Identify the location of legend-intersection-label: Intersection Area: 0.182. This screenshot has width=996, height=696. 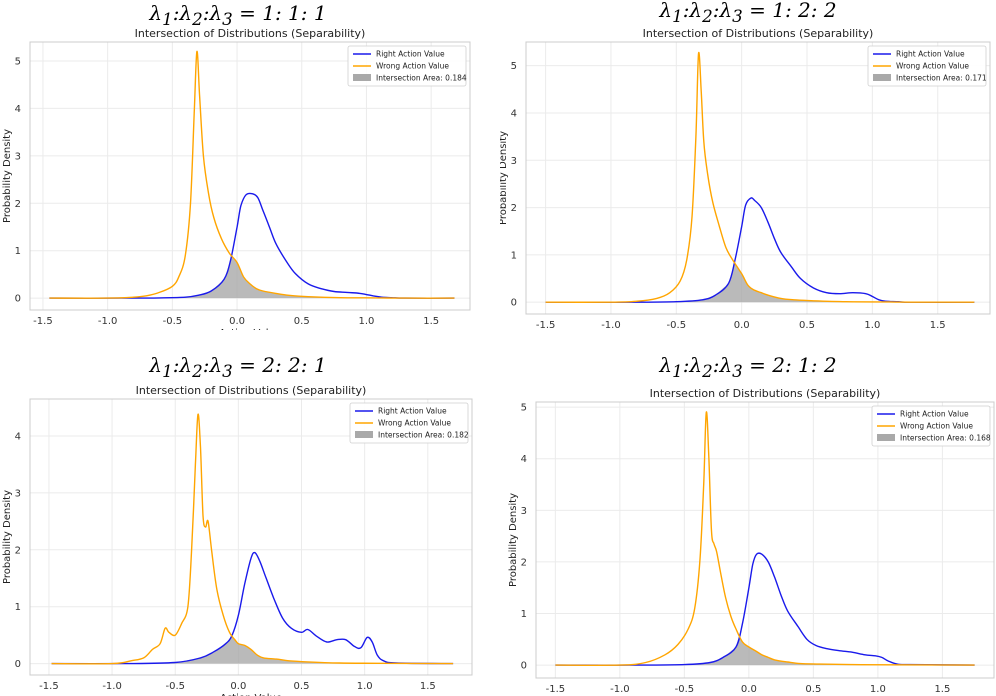
(423, 435).